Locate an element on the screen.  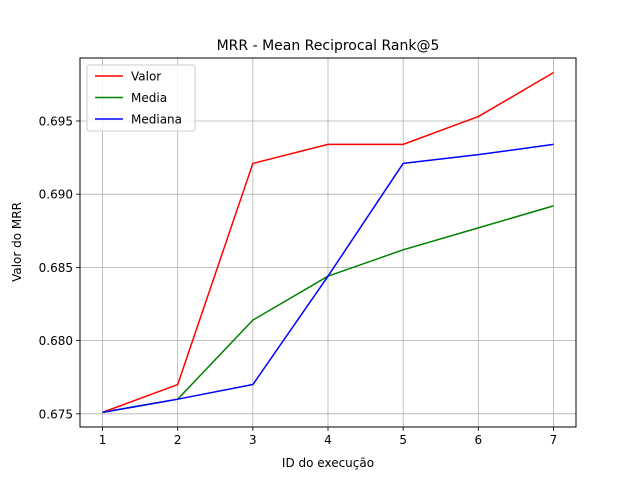
y-tick-label: 0.675 is located at coordinates (56, 414).